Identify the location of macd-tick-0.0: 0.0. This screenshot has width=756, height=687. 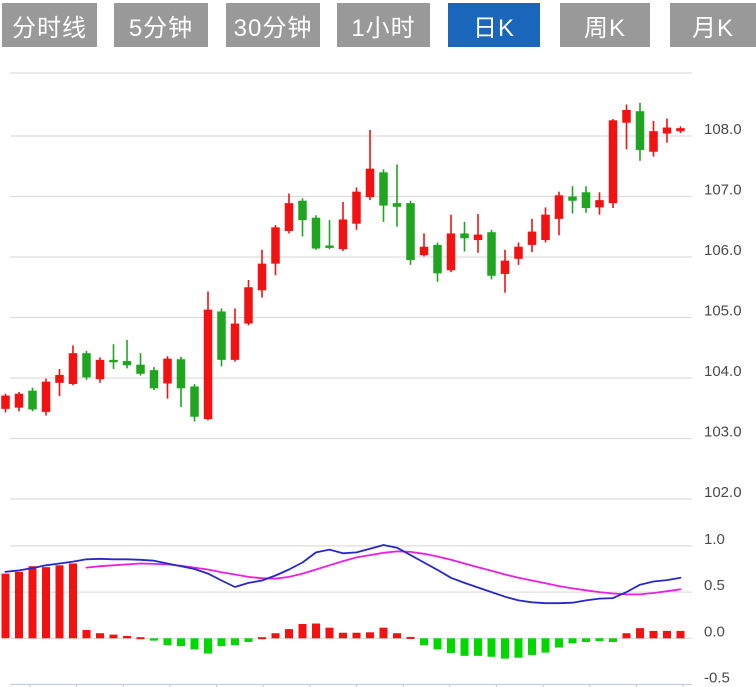
(714, 631).